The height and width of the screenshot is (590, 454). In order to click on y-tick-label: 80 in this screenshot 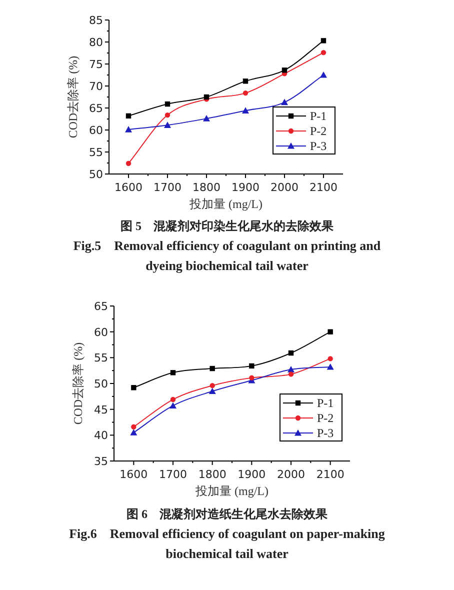, I will do `click(96, 42)`.